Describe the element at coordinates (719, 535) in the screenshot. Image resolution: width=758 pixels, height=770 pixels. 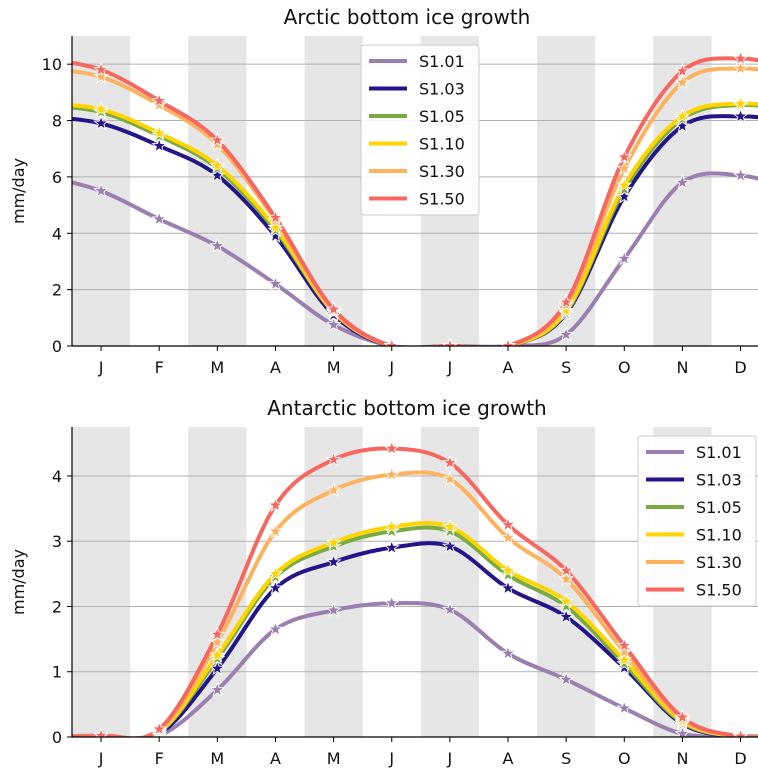
I see `legend-label: S1.10` at that location.